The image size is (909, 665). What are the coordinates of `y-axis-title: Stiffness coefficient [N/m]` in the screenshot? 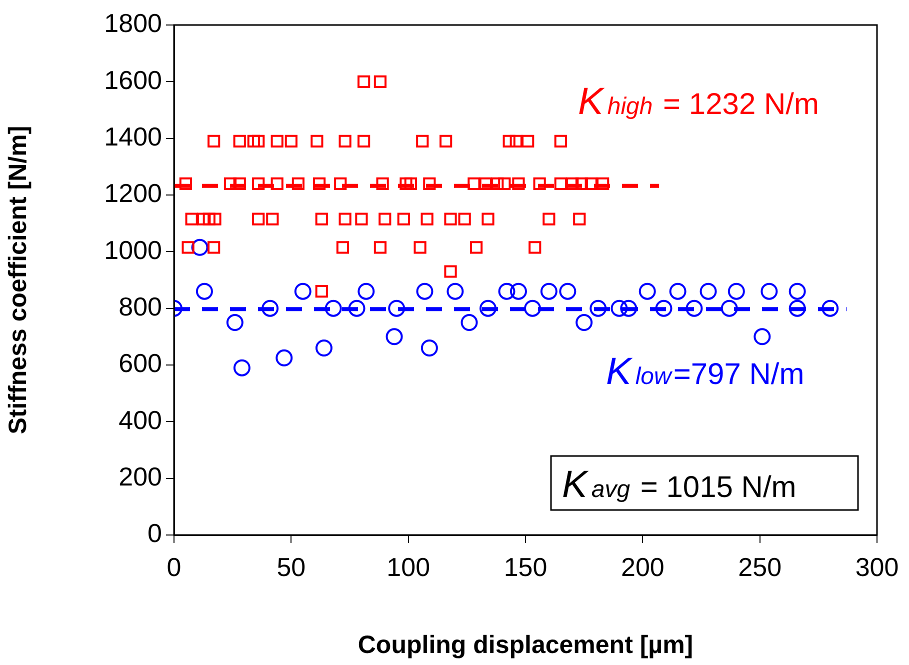 It's located at (18, 280).